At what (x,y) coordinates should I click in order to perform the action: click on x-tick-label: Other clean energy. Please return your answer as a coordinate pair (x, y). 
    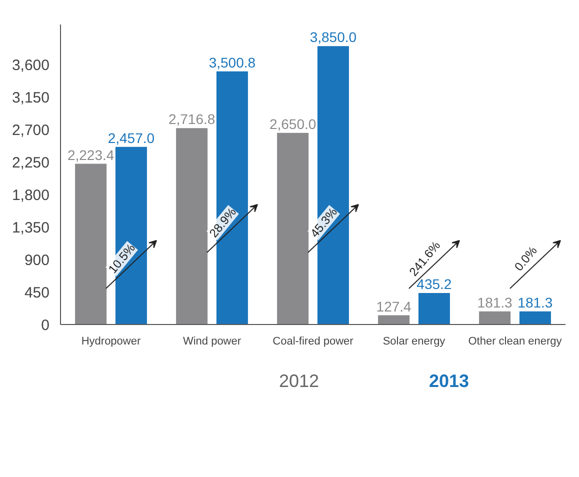
    Looking at the image, I should click on (515, 342).